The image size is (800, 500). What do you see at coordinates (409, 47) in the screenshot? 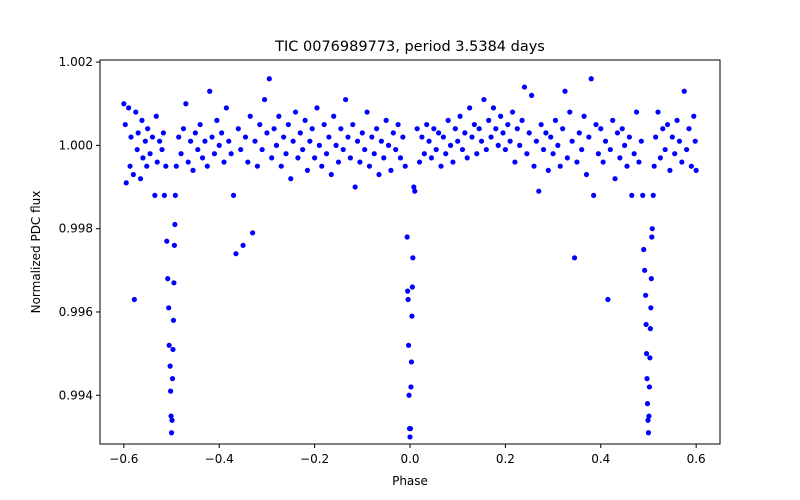
I see `chart-title: TIC 0076989773, period 3.5384 days` at bounding box center [409, 47].